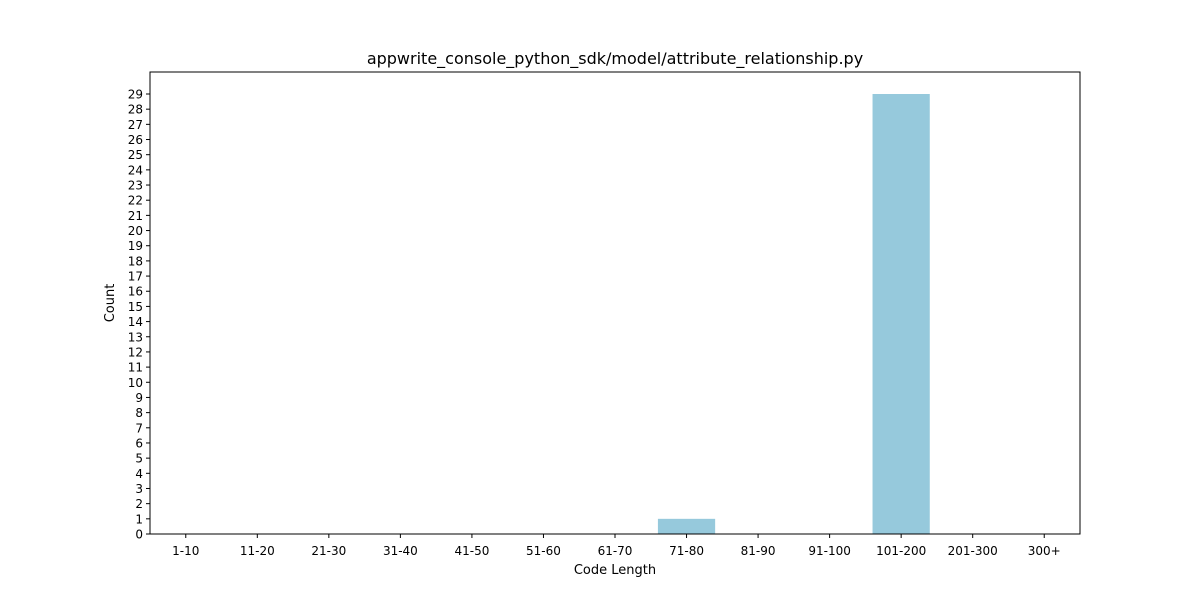 The height and width of the screenshot is (600, 1200). What do you see at coordinates (328, 551) in the screenshot?
I see `x-tick-label: 21-30` at bounding box center [328, 551].